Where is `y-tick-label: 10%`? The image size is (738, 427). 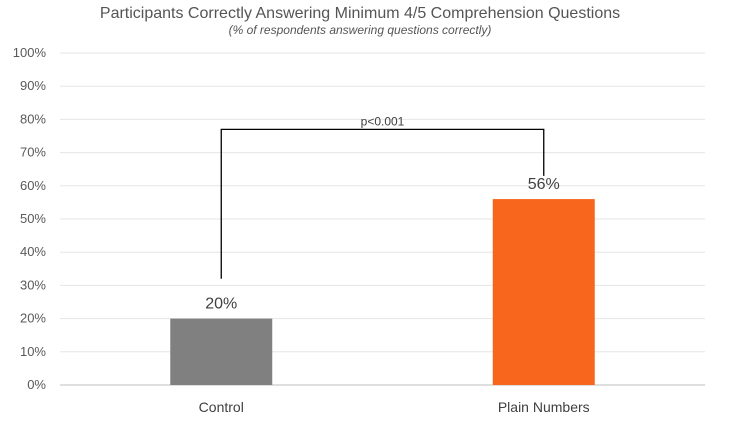 y-tick-label: 10% is located at coordinates (33, 351).